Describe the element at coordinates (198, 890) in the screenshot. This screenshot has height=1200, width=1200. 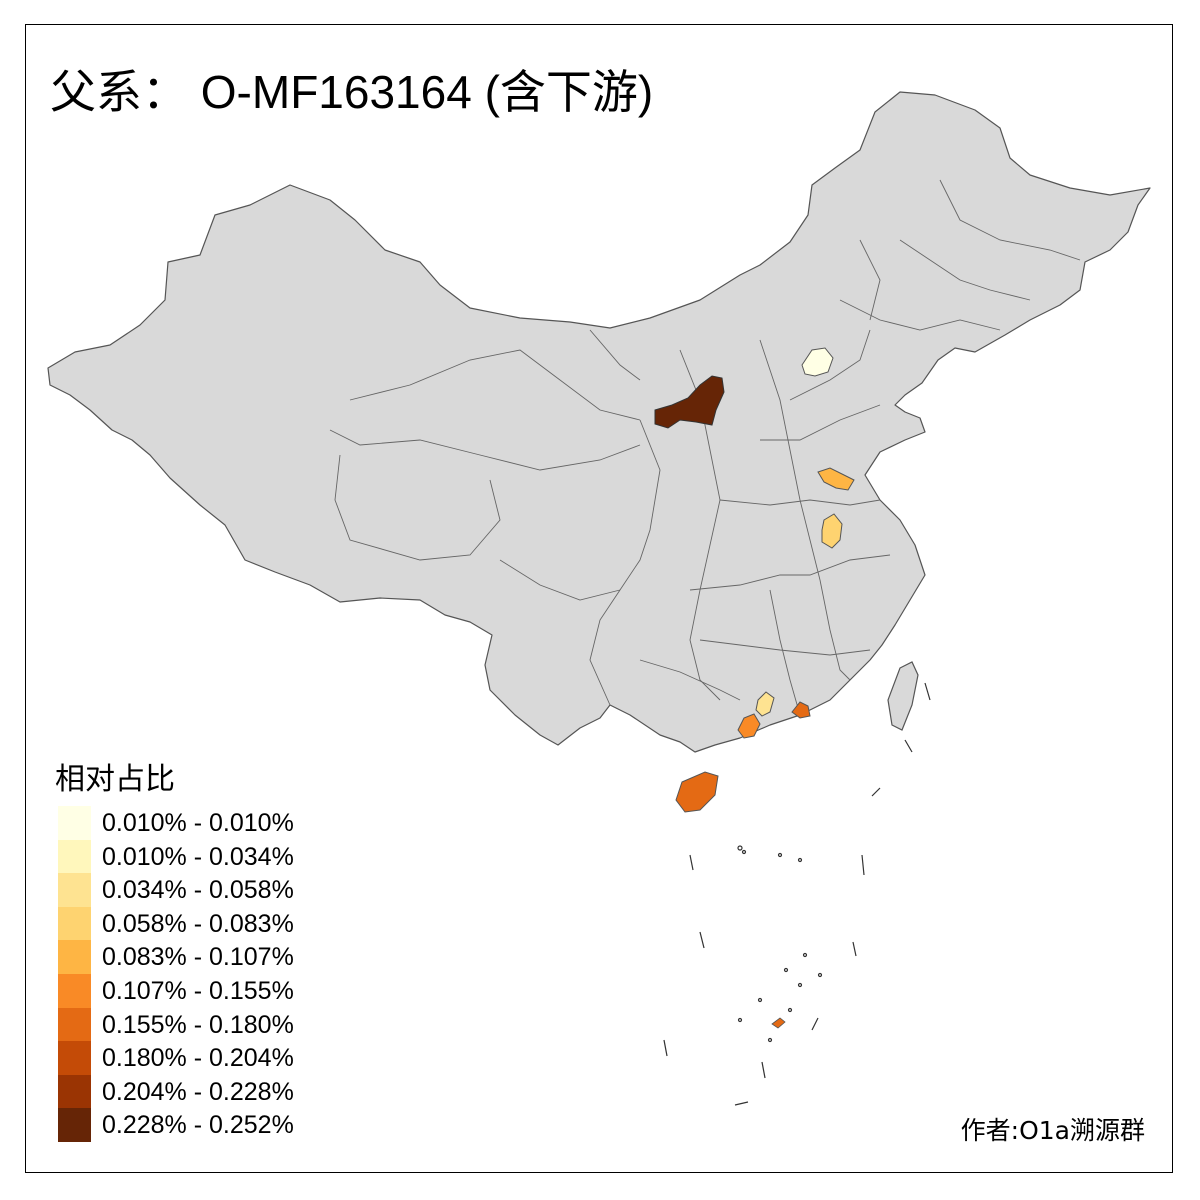
I see `legend-label: 0.034% - 0.058%` at that location.